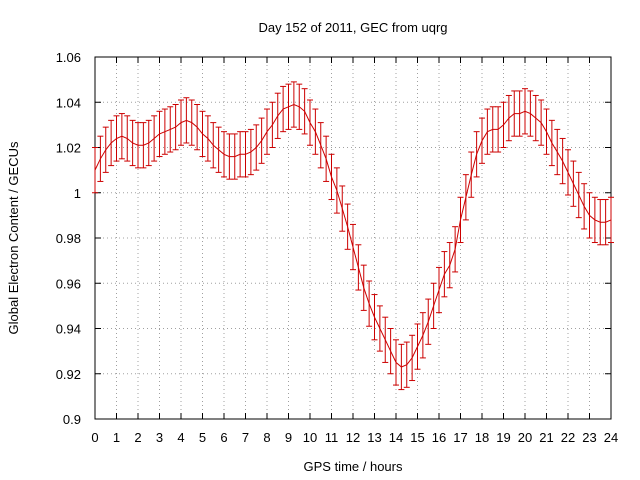 The height and width of the screenshot is (480, 640). Describe the element at coordinates (202, 437) in the screenshot. I see `x-tick-label: 5` at that location.